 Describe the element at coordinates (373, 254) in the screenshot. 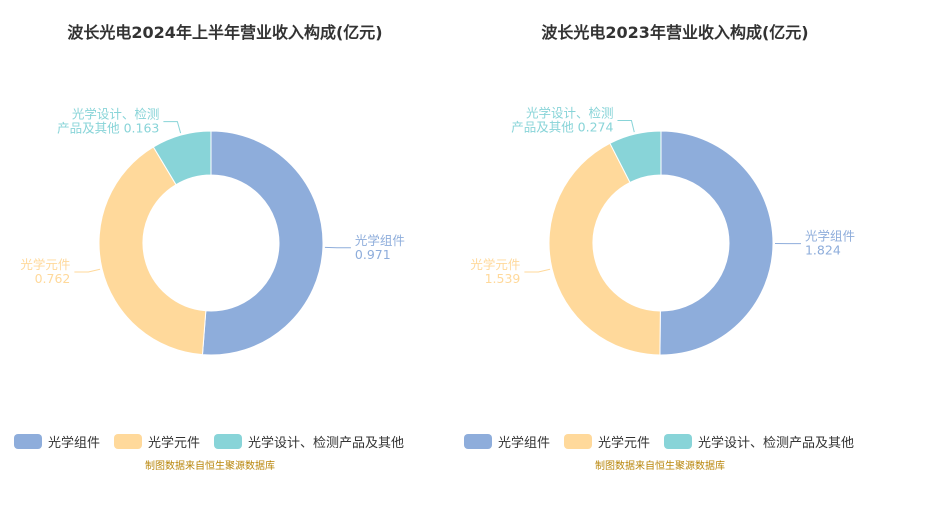

I see `data-label-0: 0.971` at that location.